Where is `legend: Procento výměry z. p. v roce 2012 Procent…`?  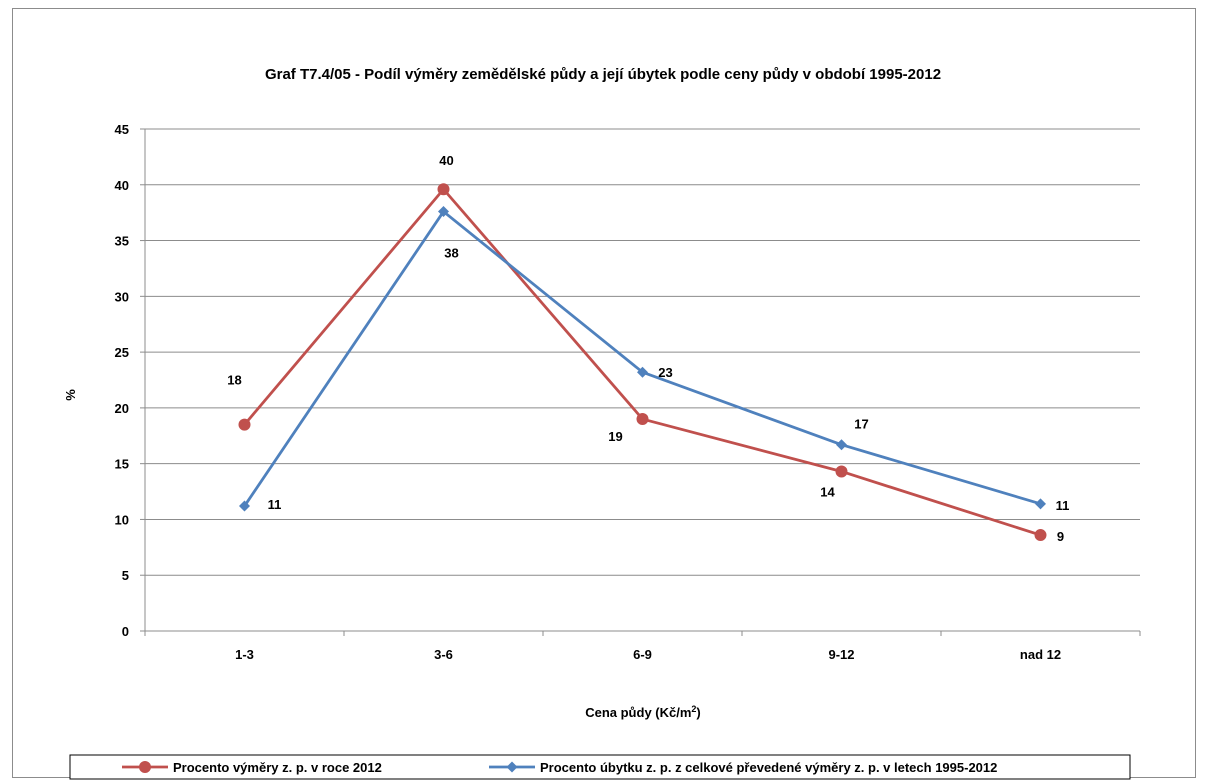
legend: Procento výměry z. p. v roce 2012 Procent… is located at coordinates (600, 767).